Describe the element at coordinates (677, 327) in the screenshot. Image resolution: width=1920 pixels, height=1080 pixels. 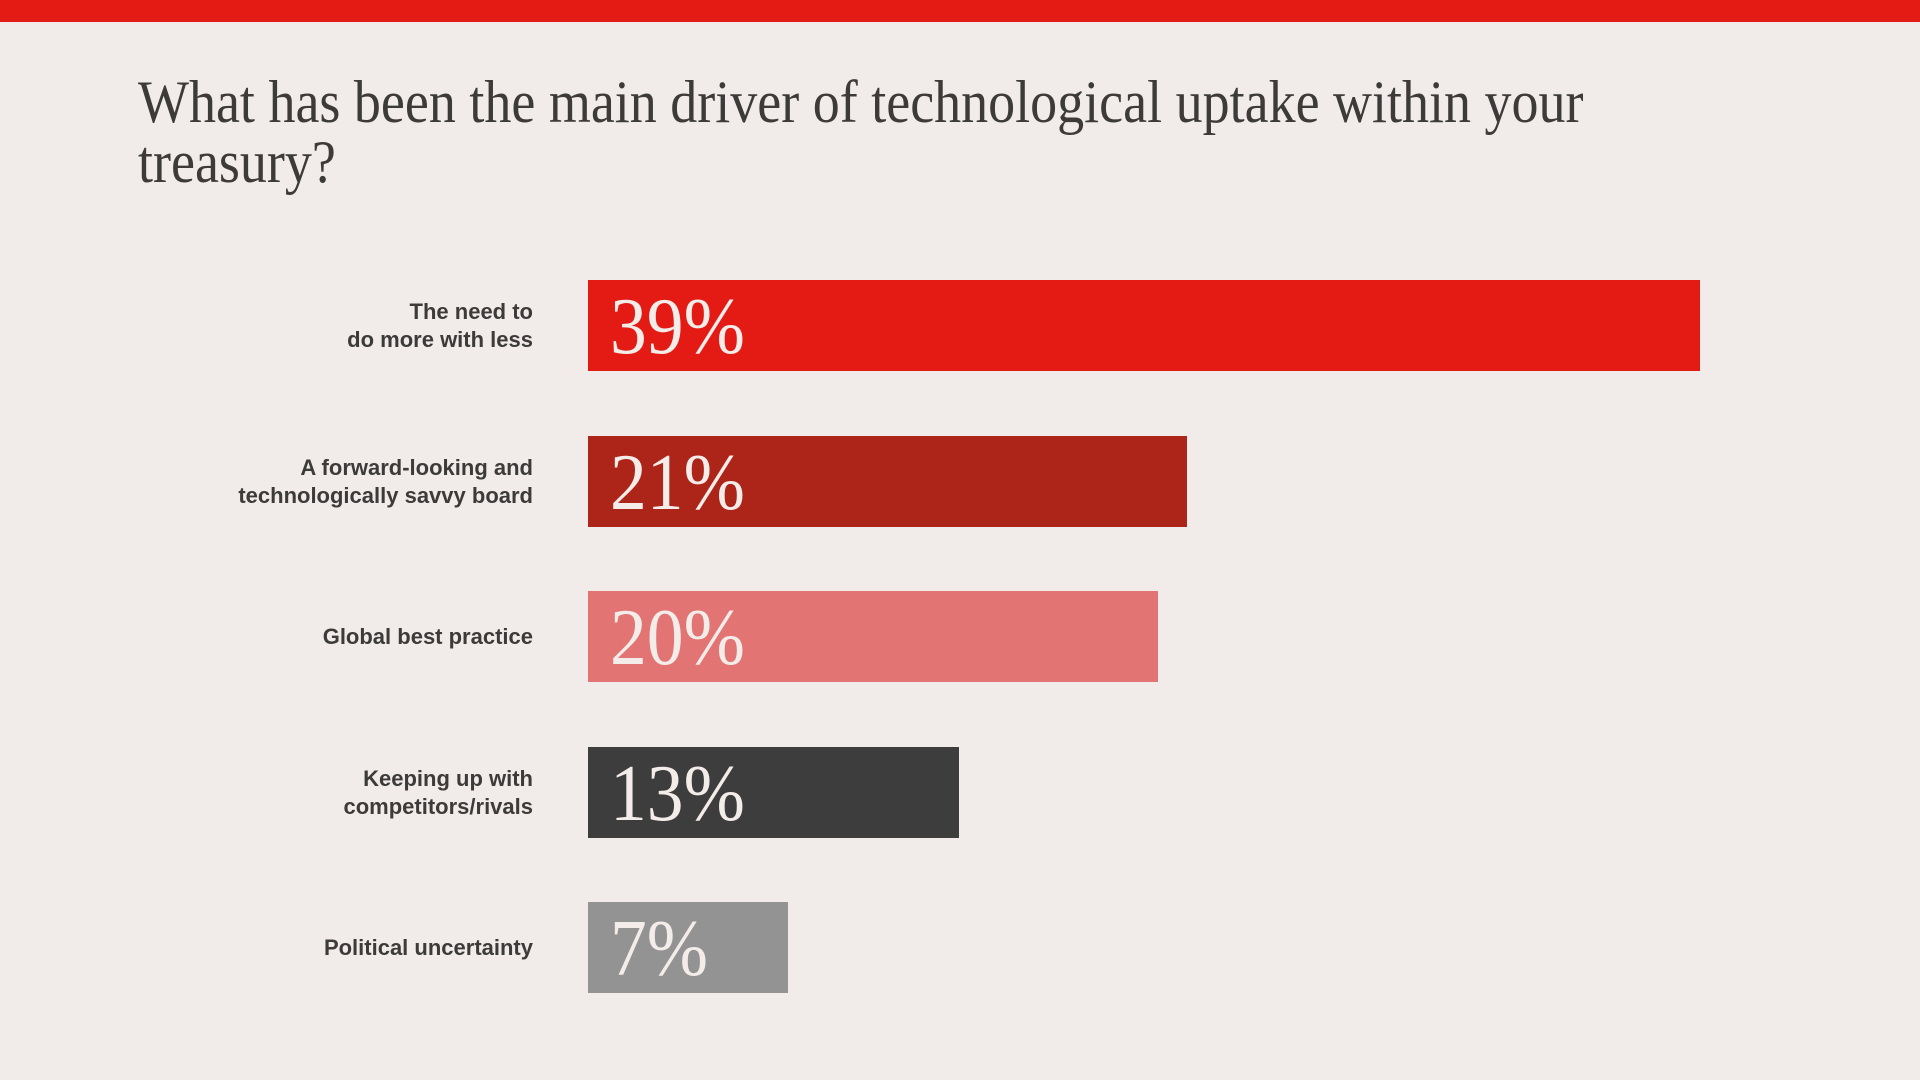
I see `value-label: 39%` at that location.